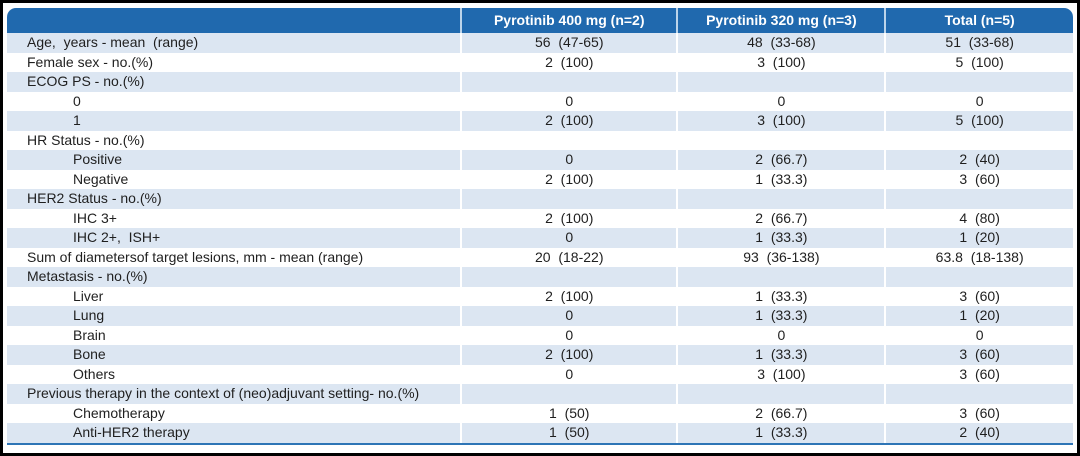 The height and width of the screenshot is (456, 1080). I want to click on table-row: Chemotherapy 1 (50) 2 (66.7) 3 (60), so click(540, 413).